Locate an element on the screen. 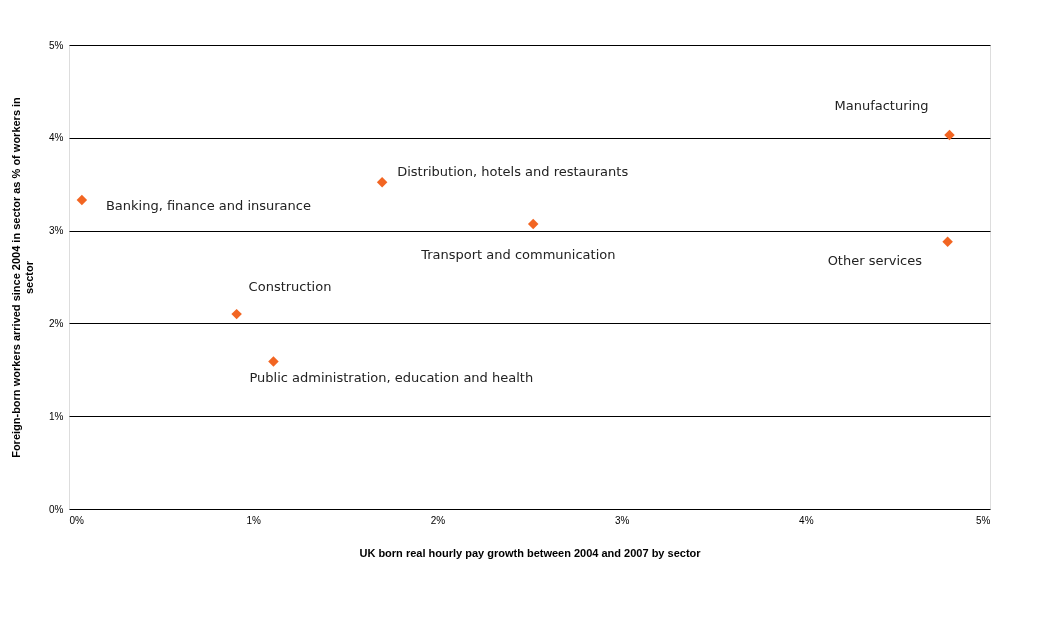  x-tick-label: 2% is located at coordinates (438, 520).